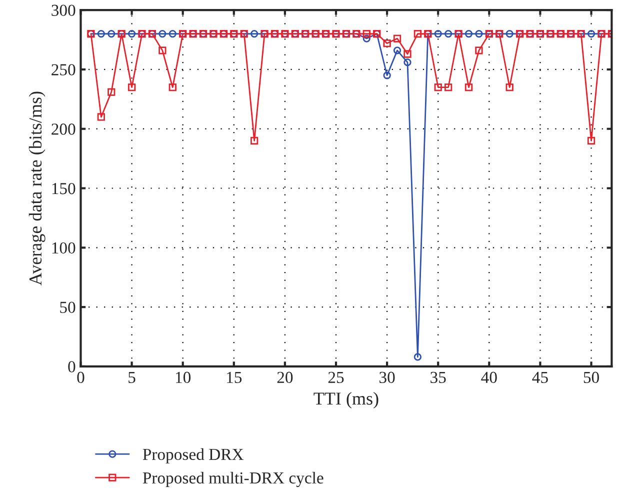  I want to click on x-tick-label: 45, so click(540, 378).